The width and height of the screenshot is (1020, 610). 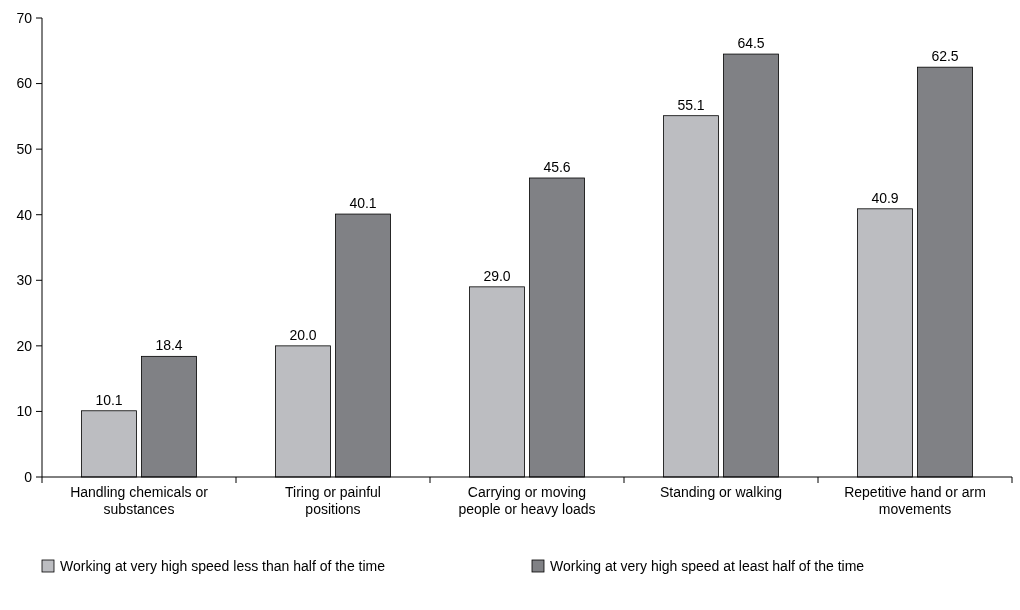 What do you see at coordinates (333, 500) in the screenshot?
I see `x-tick-label: Tiring or painful positions` at bounding box center [333, 500].